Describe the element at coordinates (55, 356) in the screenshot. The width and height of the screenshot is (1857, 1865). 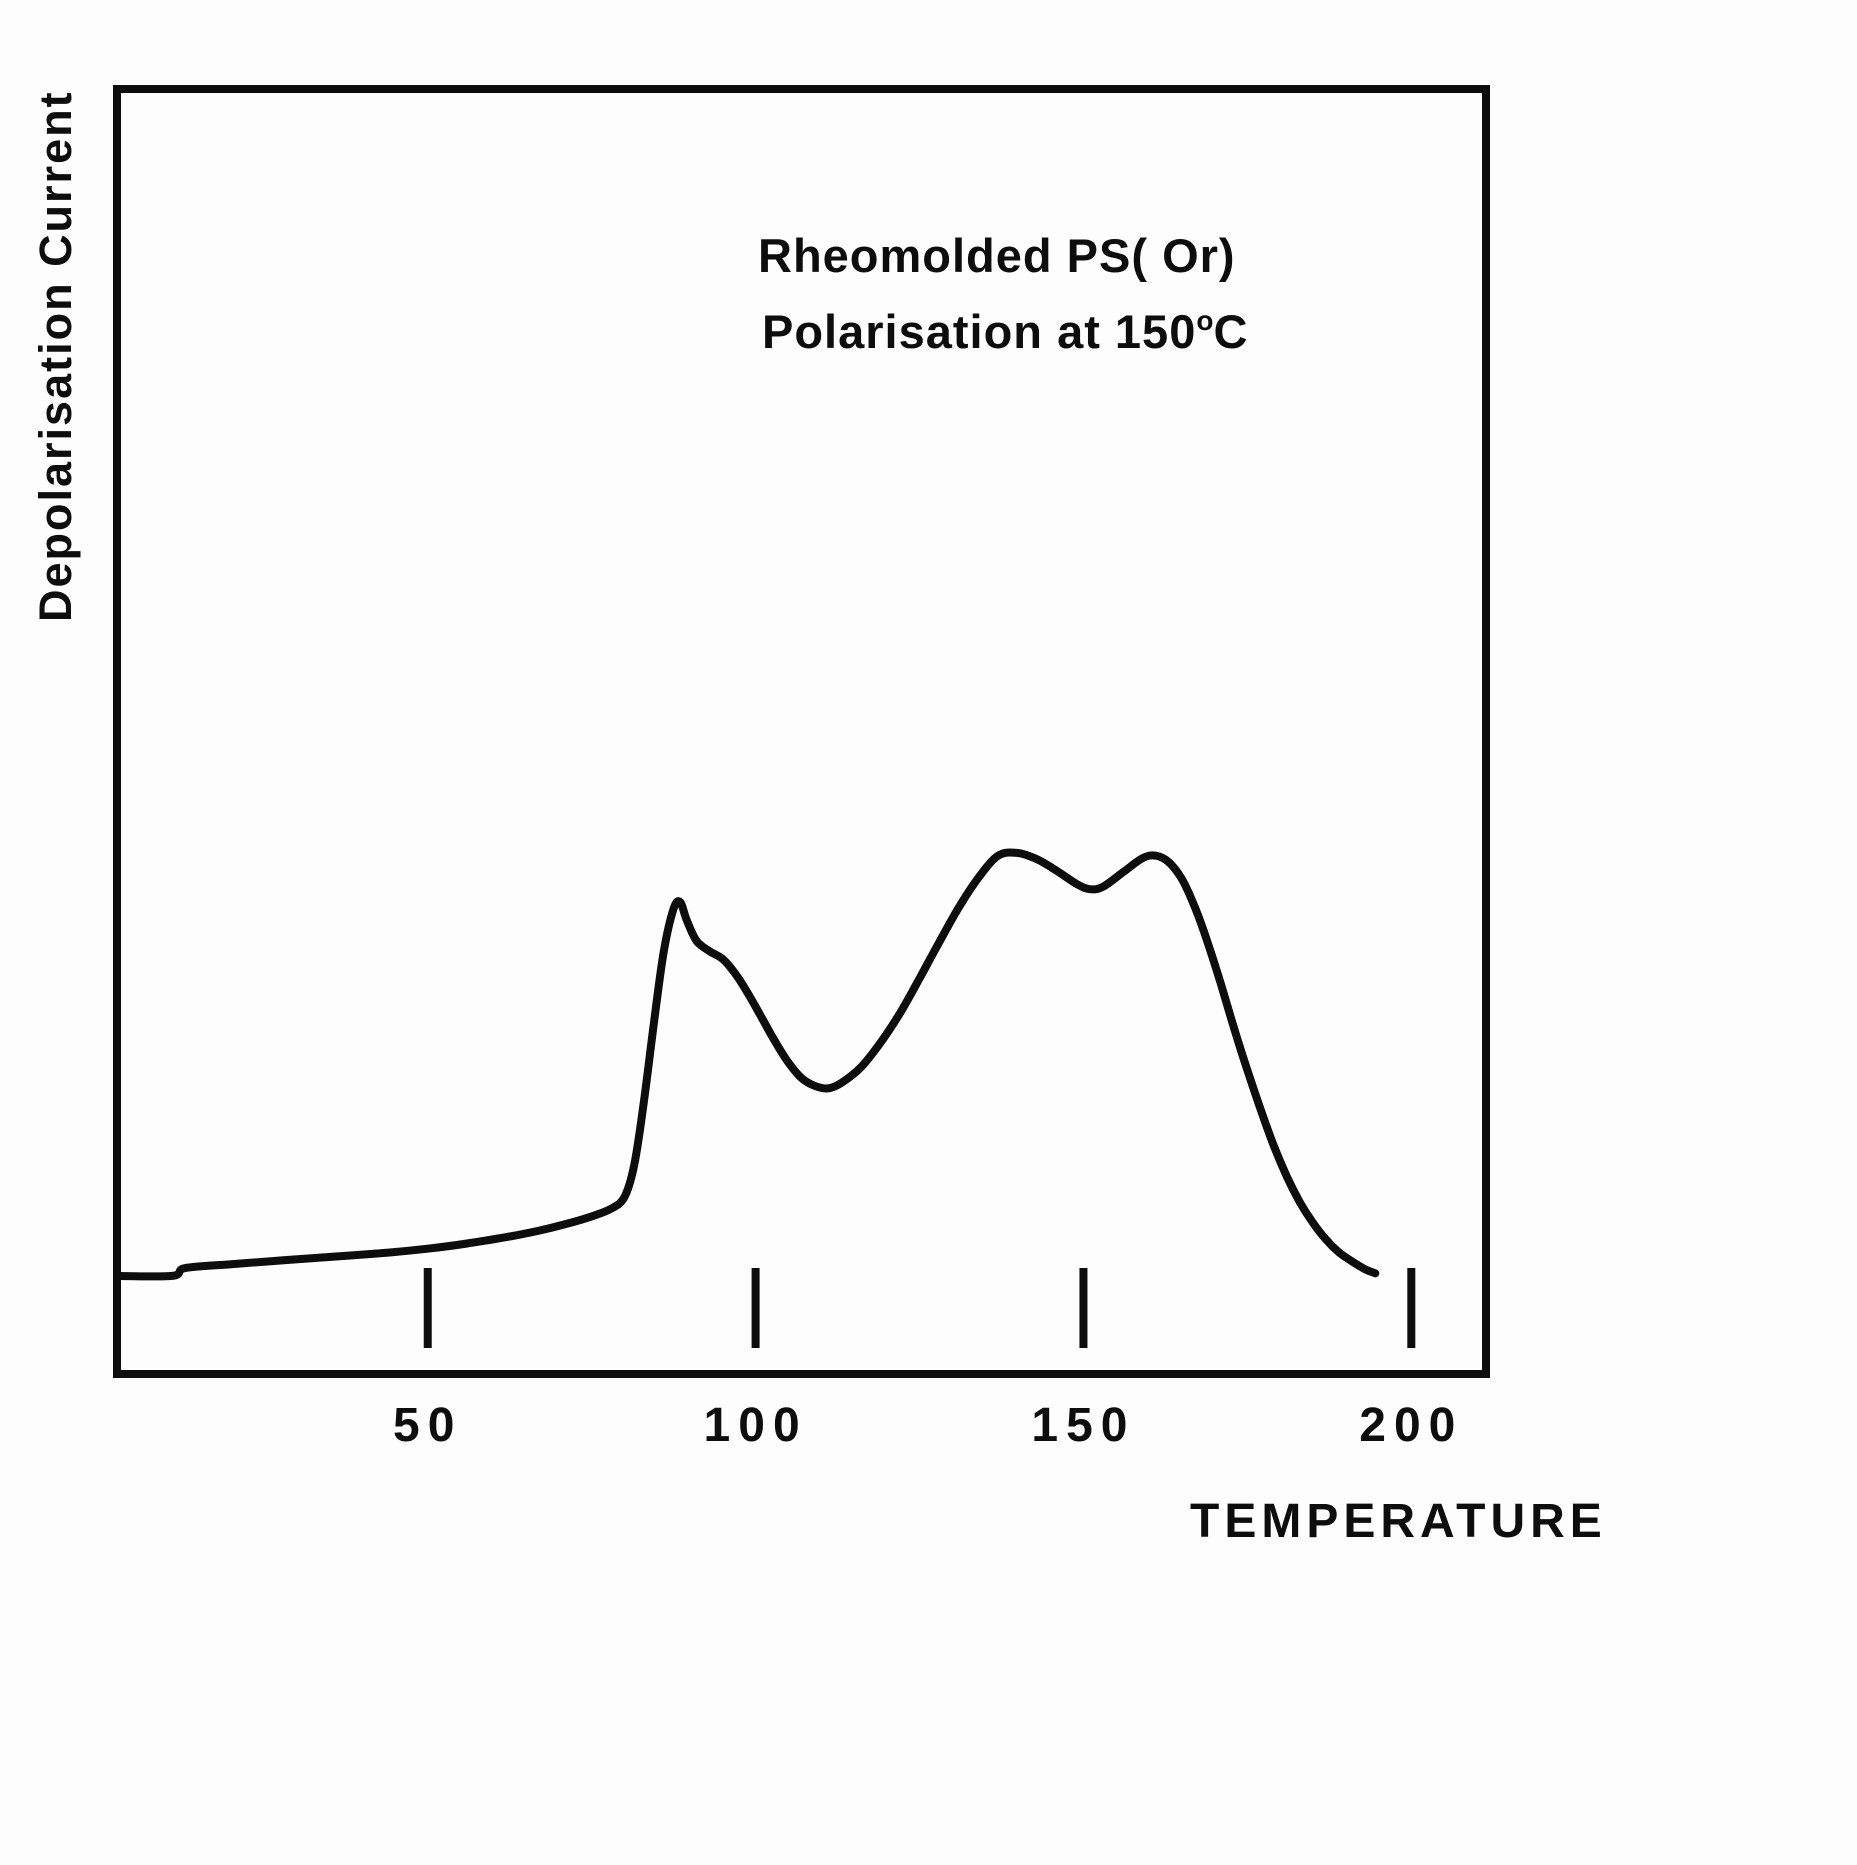
I see `y-axis-label: Depolarisation Current` at that location.